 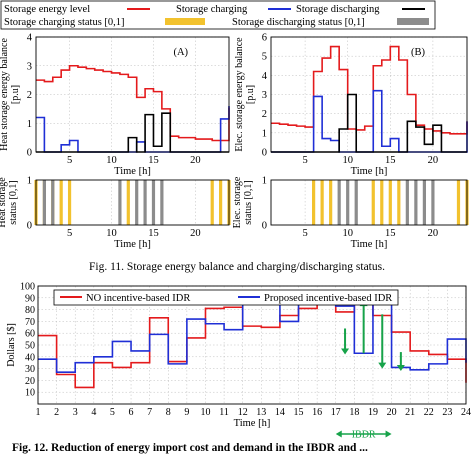 I want to click on series-line-storage-charging, so click(x=133, y=129).